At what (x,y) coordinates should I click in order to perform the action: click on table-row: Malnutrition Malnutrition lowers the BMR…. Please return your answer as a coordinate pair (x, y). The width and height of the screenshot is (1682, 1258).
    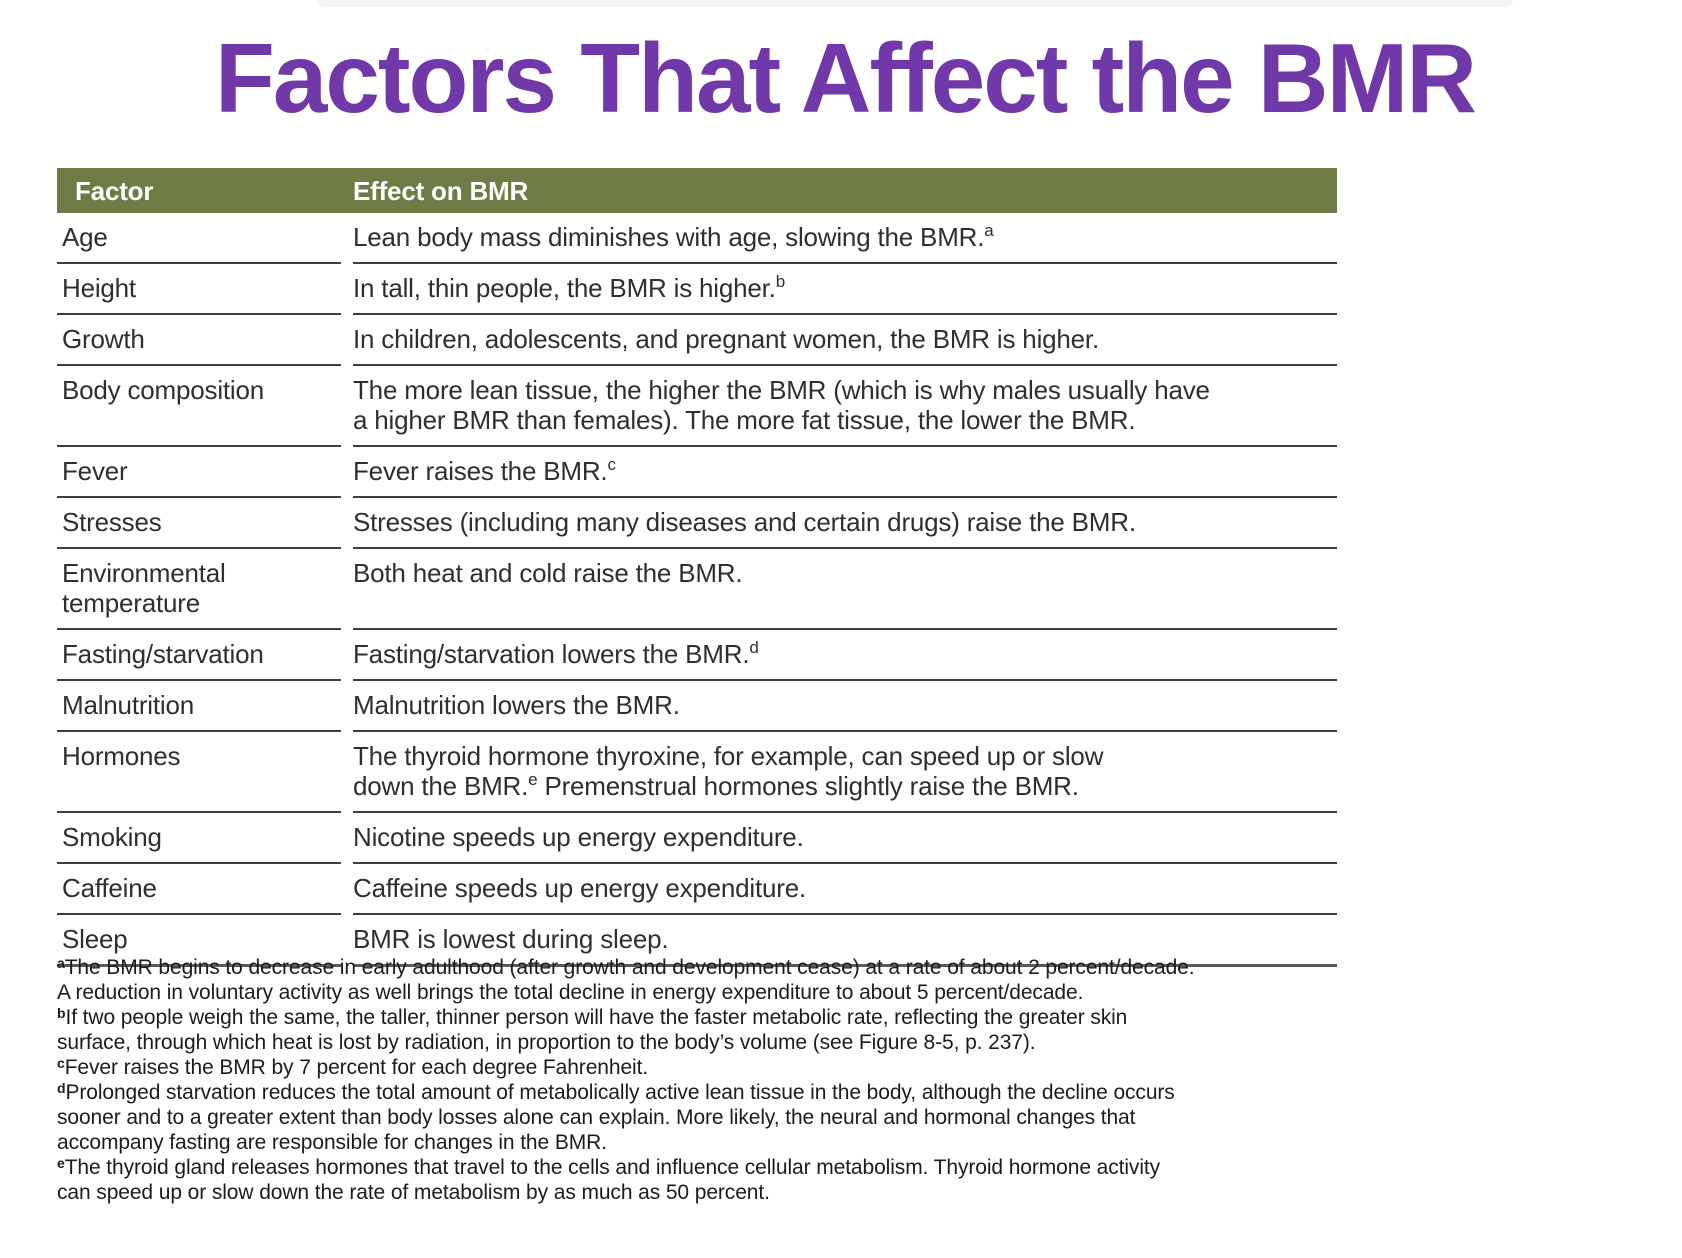
    Looking at the image, I should click on (697, 706).